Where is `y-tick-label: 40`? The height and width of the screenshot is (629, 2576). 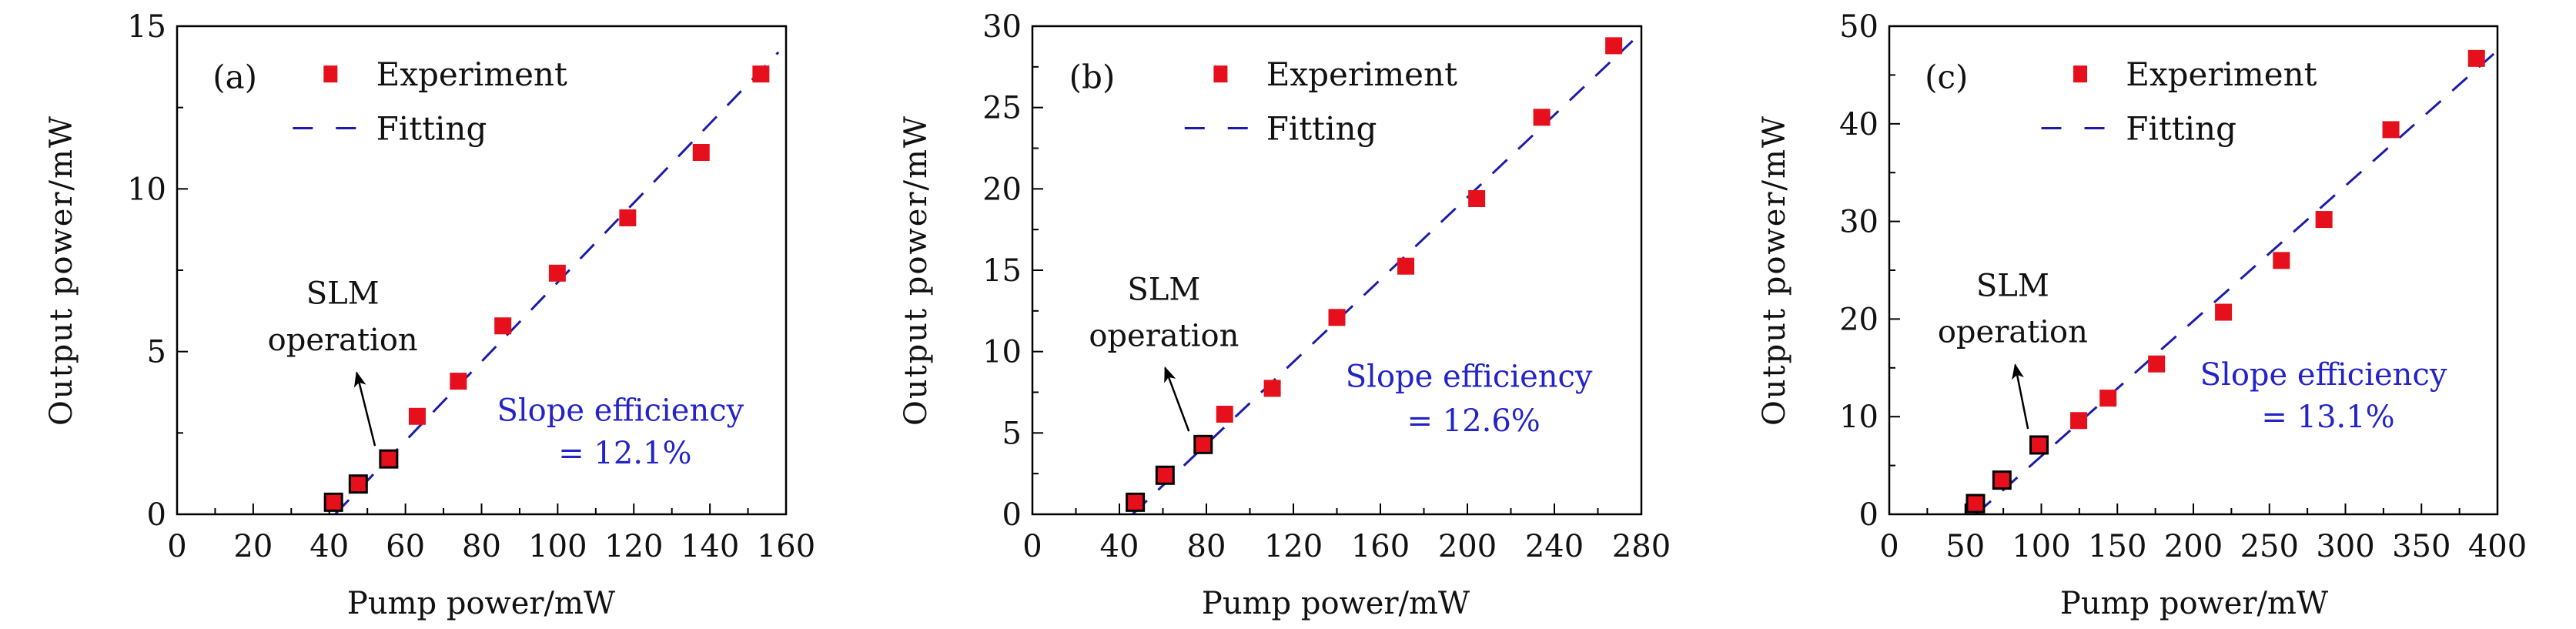 y-tick-label: 40 is located at coordinates (1859, 124).